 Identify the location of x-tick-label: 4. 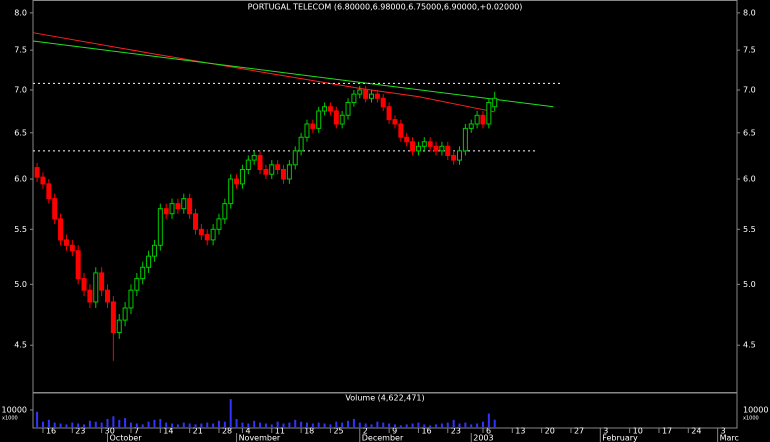
(247, 431).